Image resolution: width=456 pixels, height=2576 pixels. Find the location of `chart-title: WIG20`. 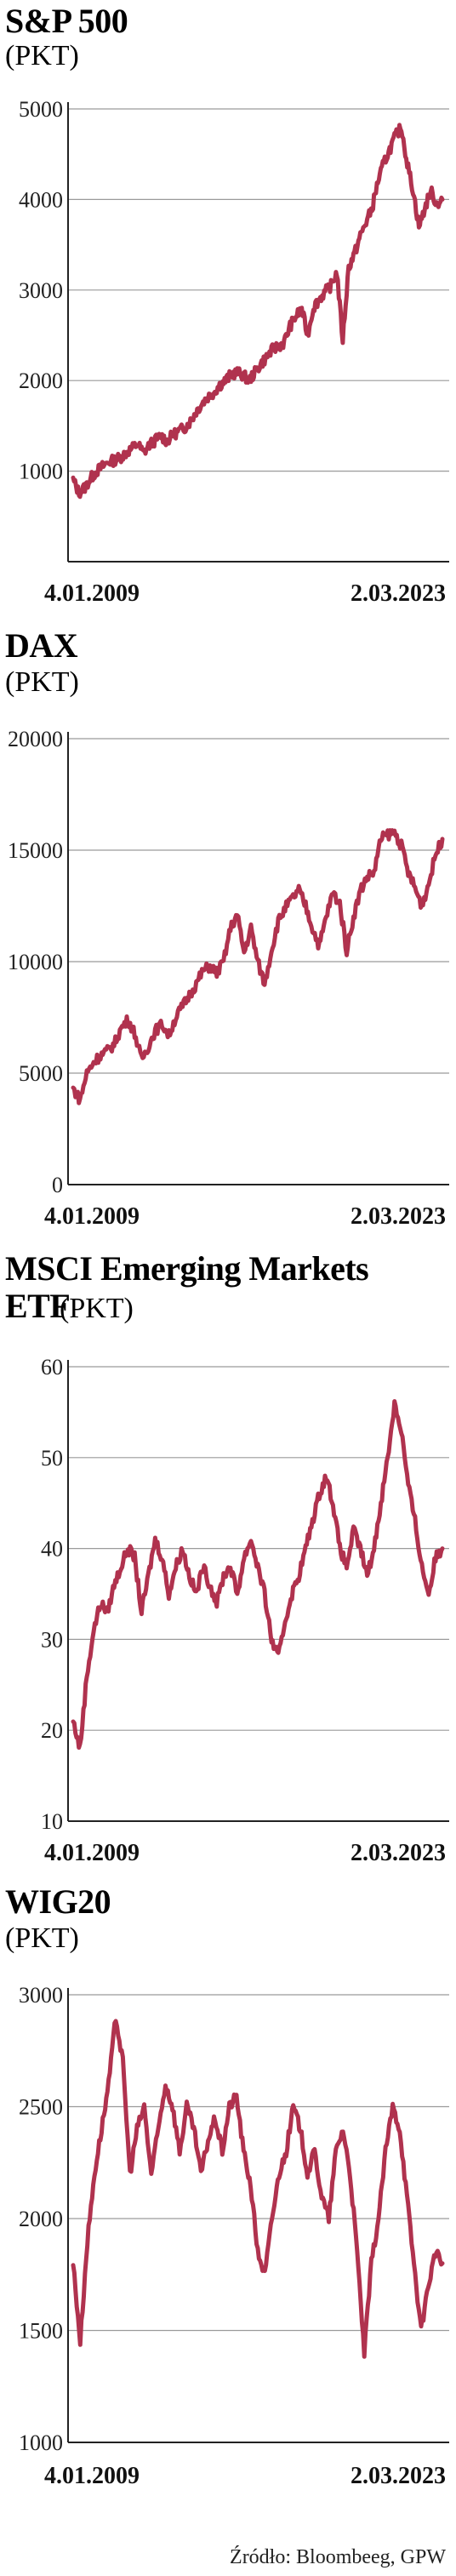

chart-title: WIG20 is located at coordinates (58, 1901).